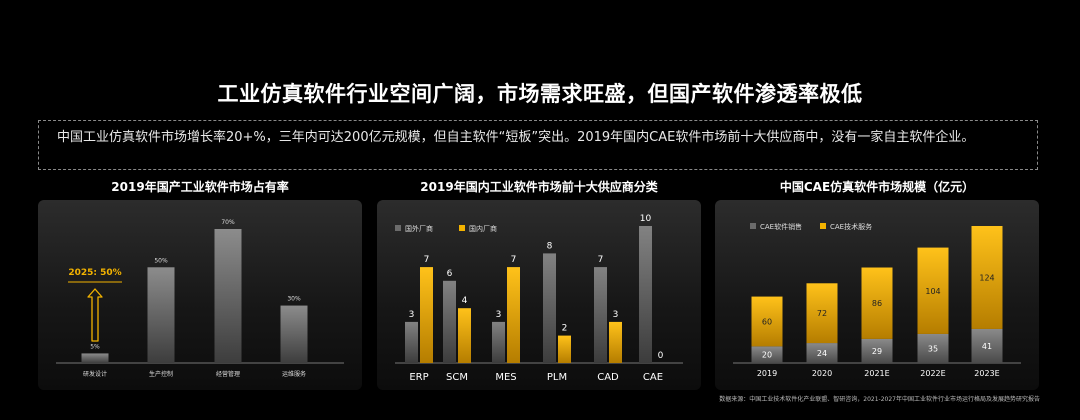  What do you see at coordinates (565, 329) in the screenshot?
I see `chart2-data-label: 2` at bounding box center [565, 329].